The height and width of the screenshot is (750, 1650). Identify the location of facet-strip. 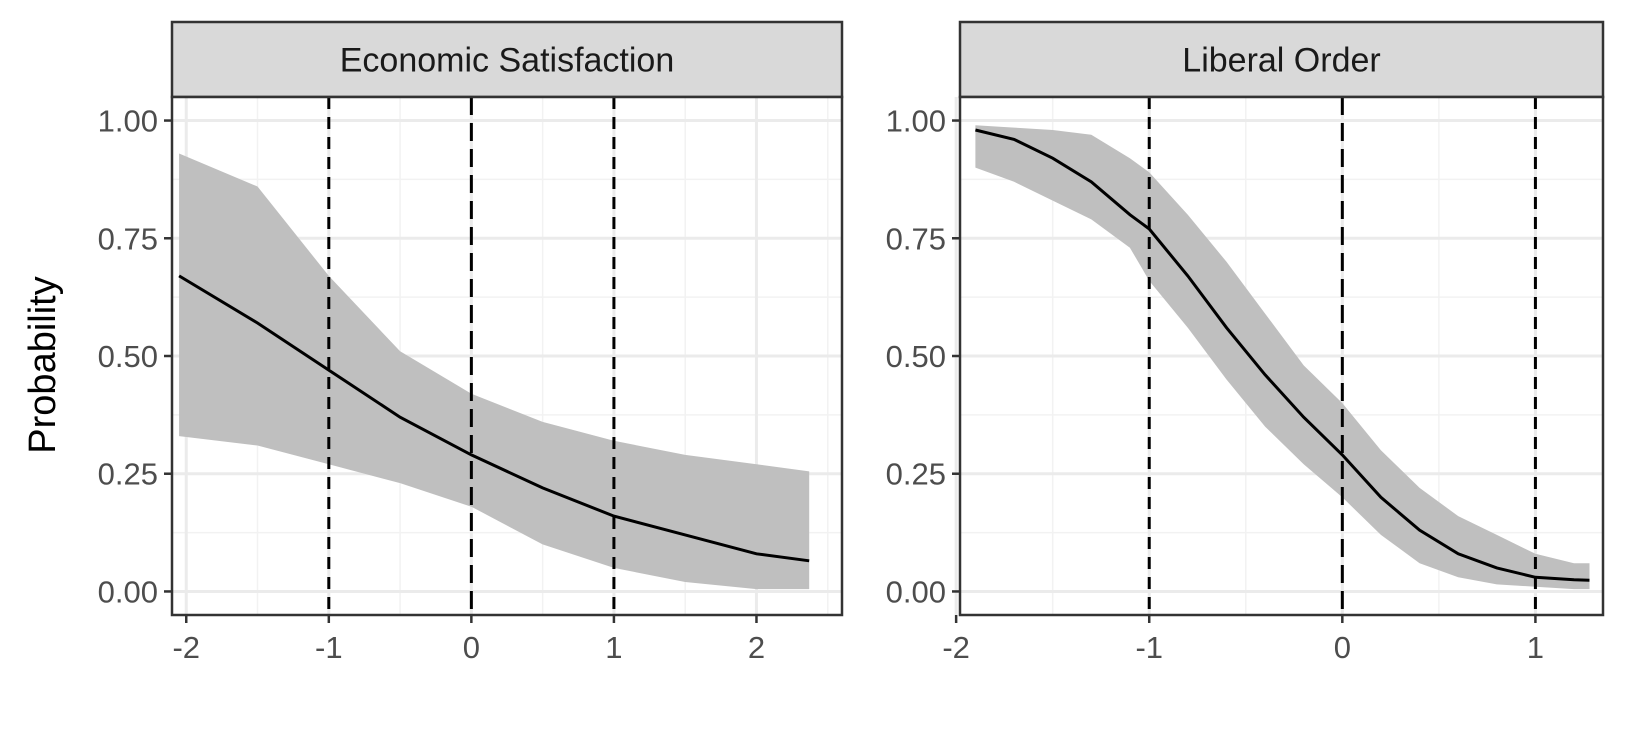
(507, 59).